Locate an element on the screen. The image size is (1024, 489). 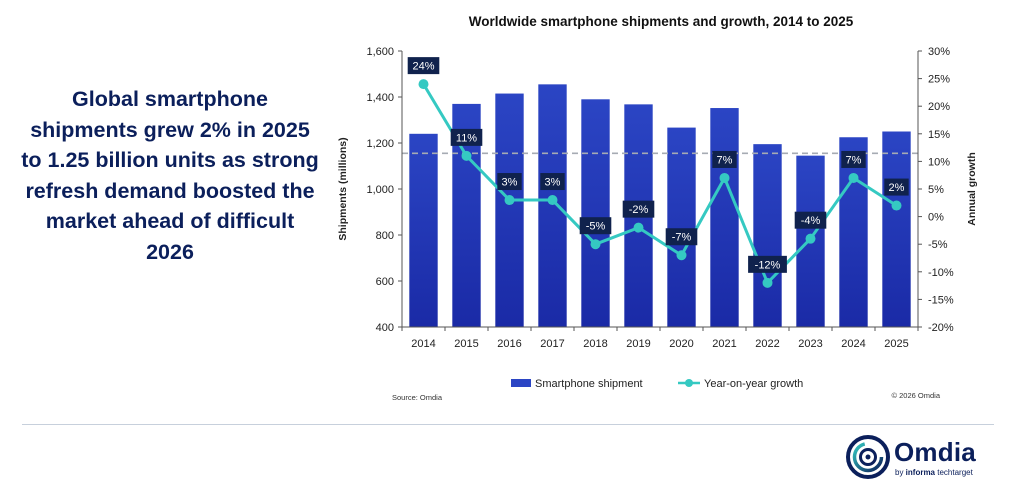
copyright-note: © 2026 Omdia is located at coordinates (916, 395).